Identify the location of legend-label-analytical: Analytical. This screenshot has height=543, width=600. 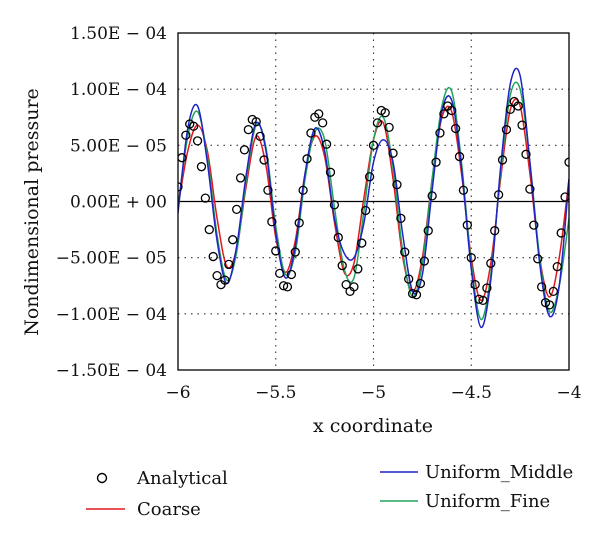
(182, 478).